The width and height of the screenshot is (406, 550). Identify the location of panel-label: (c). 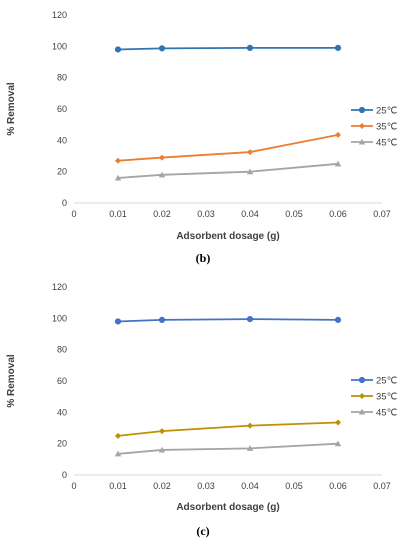
(202, 531).